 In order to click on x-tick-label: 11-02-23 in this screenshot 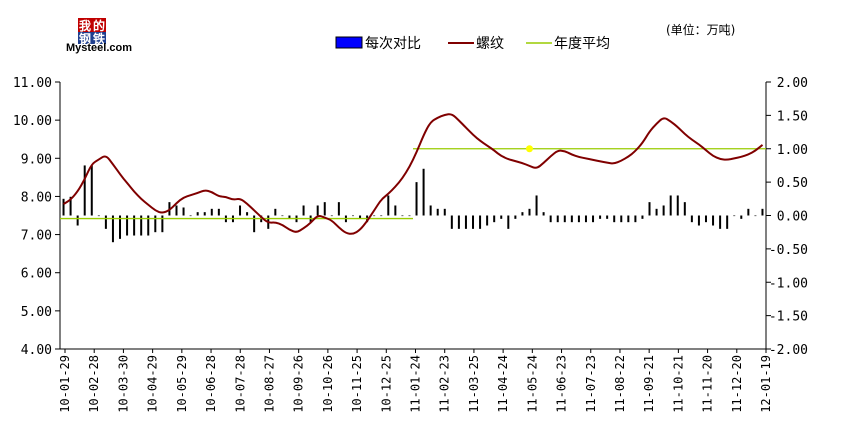, I will do `click(445, 384)`.